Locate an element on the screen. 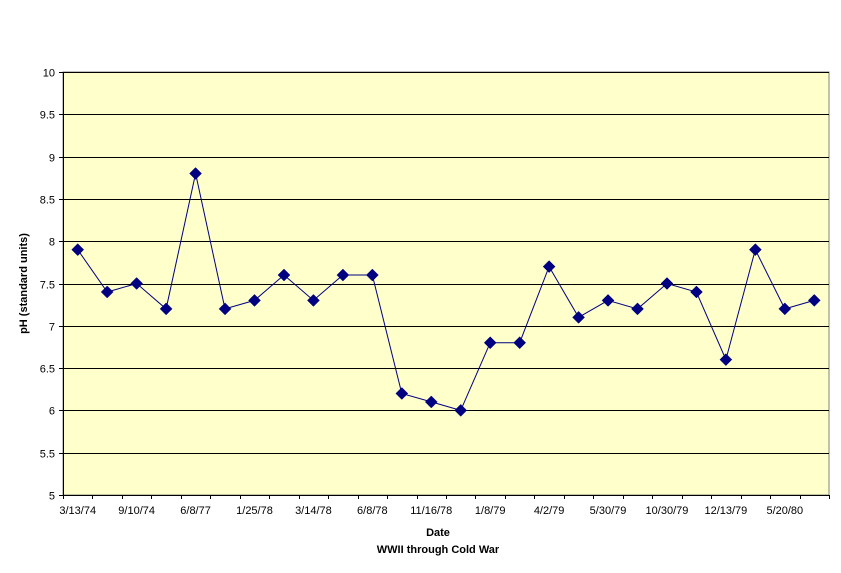 Image resolution: width=841 pixels, height=573 pixels. y-tick-label: 6.5 is located at coordinates (47, 370).